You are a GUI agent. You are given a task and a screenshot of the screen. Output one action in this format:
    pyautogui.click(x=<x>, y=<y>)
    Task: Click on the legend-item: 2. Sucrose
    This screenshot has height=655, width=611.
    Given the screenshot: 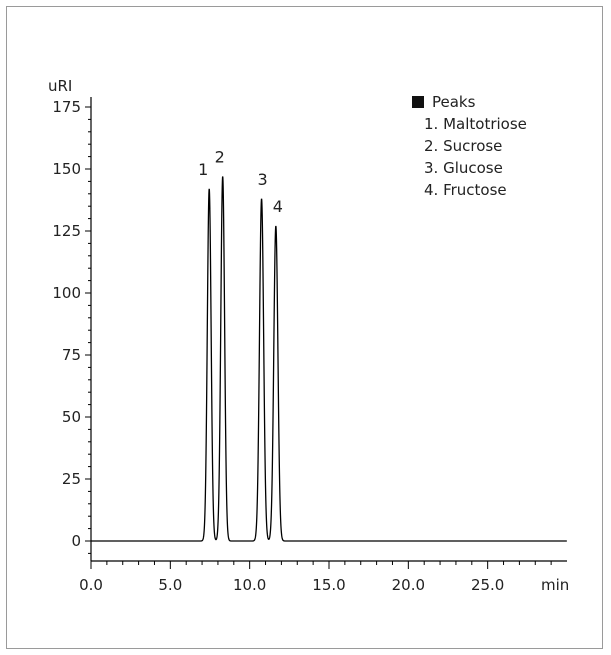 What is the action you would take?
    pyautogui.click(x=463, y=146)
    